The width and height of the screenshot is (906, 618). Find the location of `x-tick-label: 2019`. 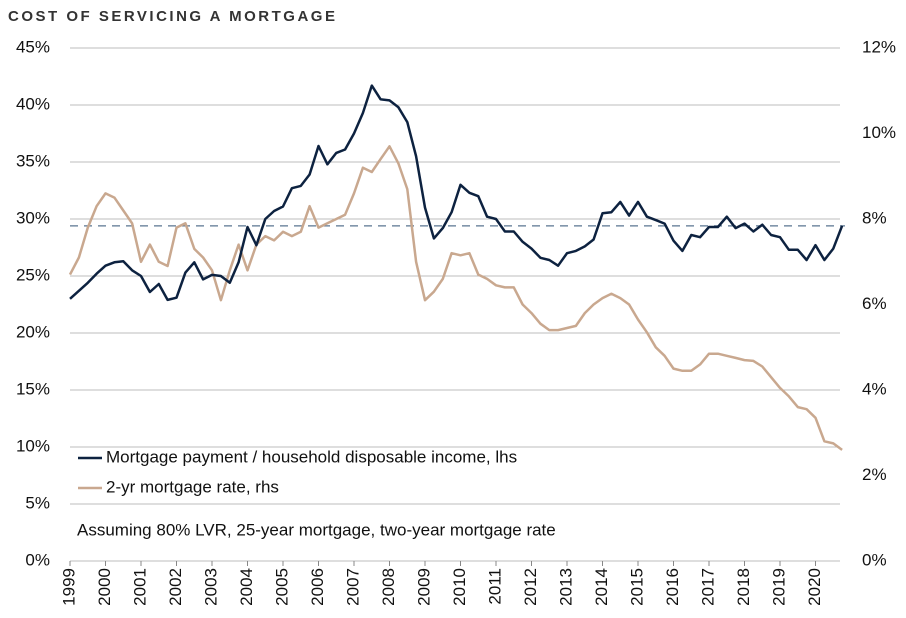

x-tick-label: 2019 is located at coordinates (778, 587).